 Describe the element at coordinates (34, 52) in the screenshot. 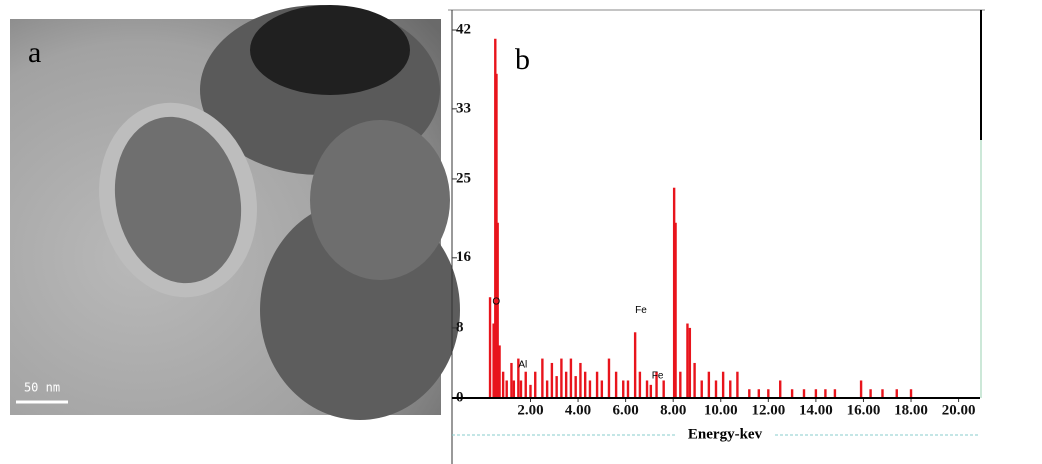

I see `panel-label: a` at that location.